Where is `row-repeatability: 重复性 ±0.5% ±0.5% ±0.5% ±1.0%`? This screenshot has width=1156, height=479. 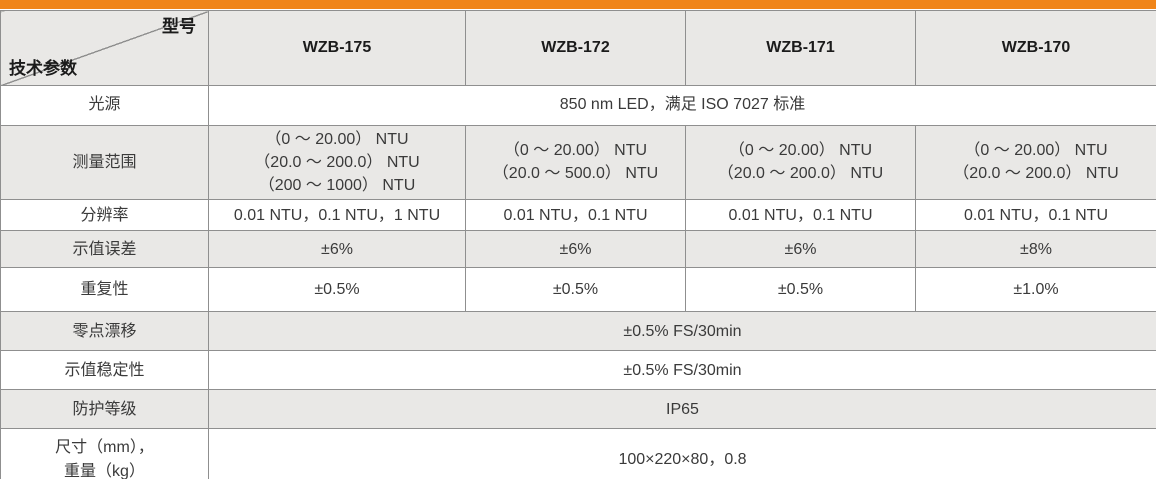 row-repeatability: 重复性 ±0.5% ±0.5% ±0.5% ±1.0% is located at coordinates (578, 290).